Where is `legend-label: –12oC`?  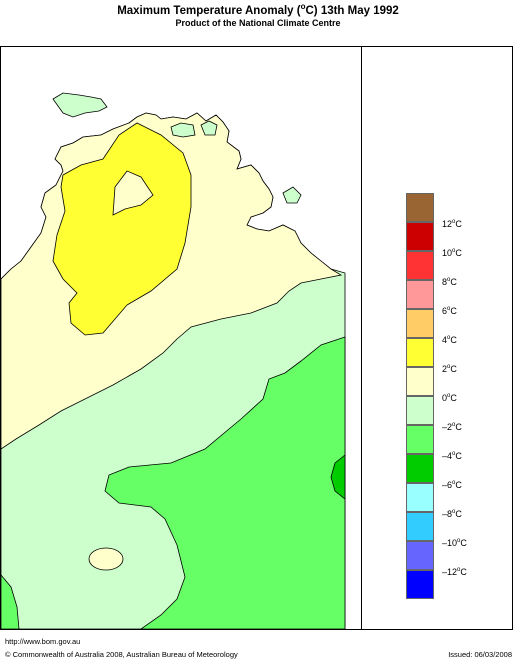 legend-label: –12oC is located at coordinates (454, 572).